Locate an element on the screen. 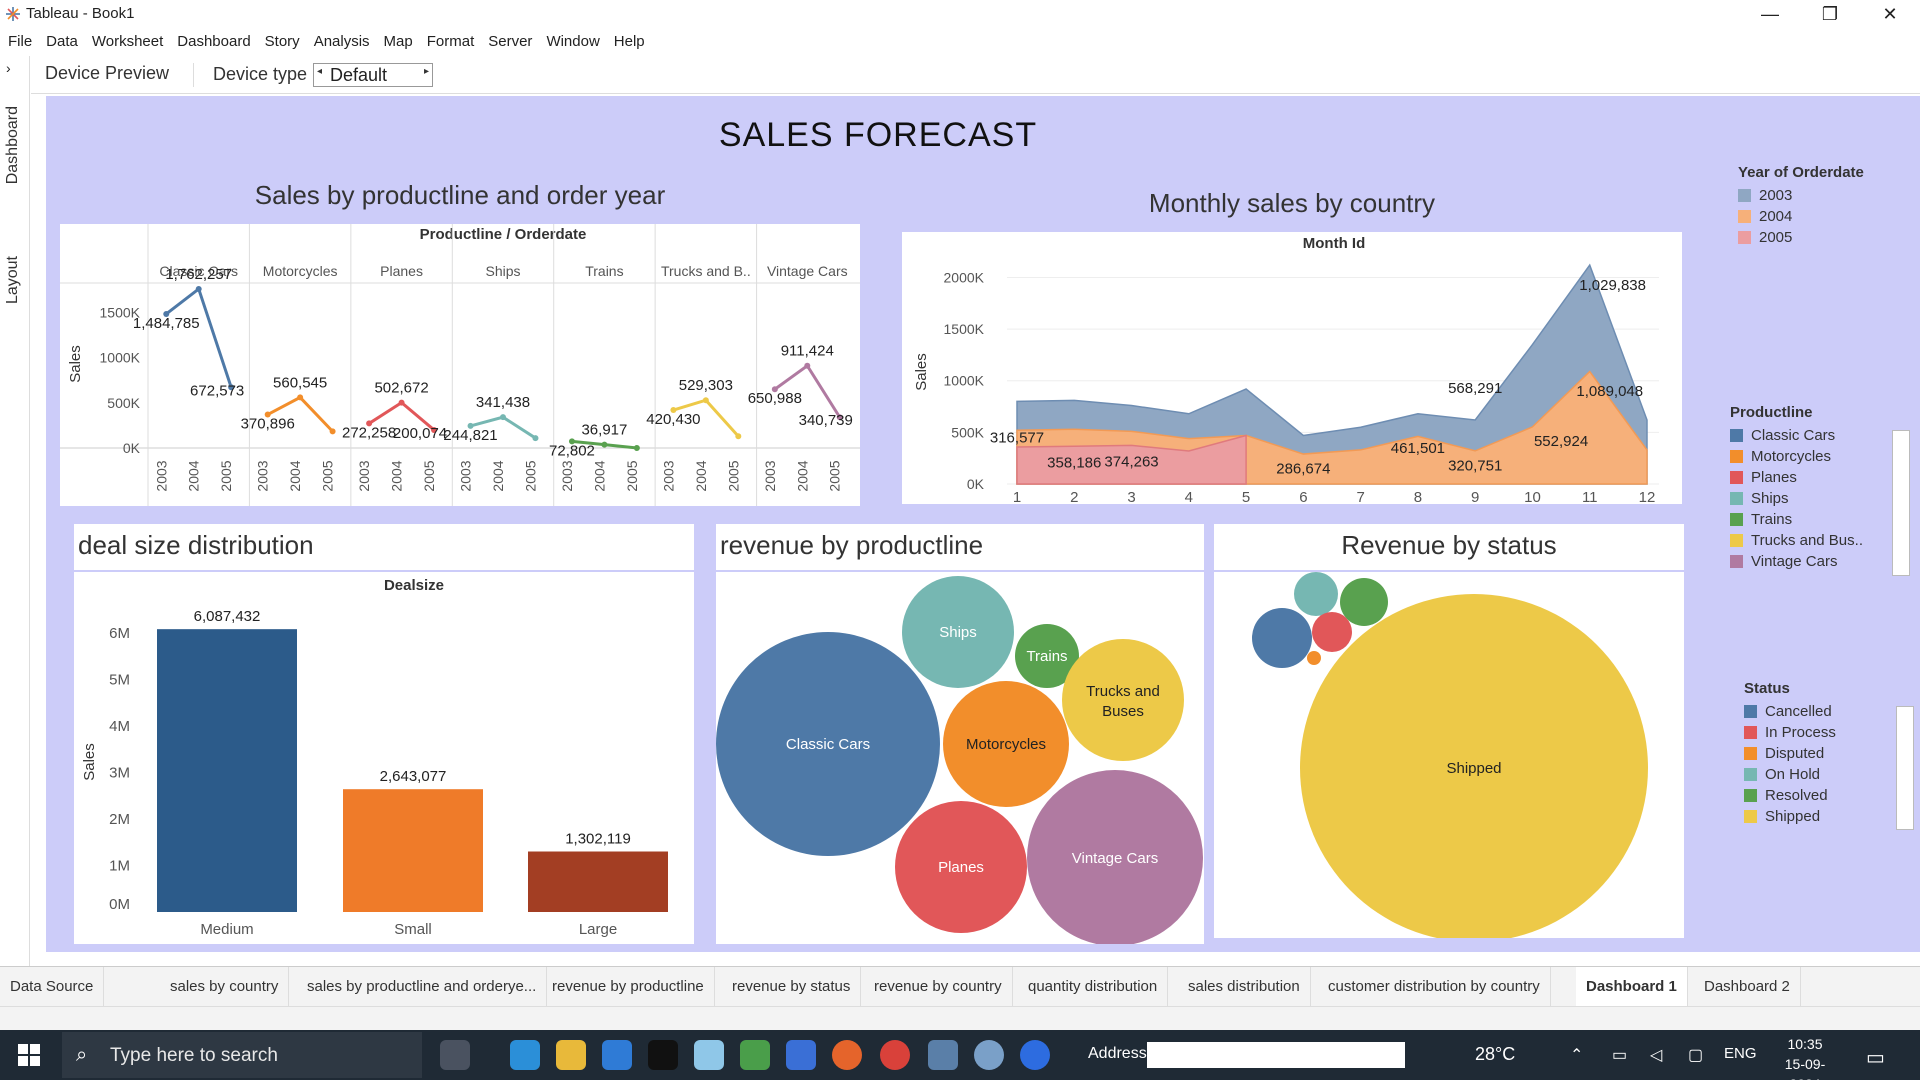  windows-start-icon is located at coordinates (29, 1055).